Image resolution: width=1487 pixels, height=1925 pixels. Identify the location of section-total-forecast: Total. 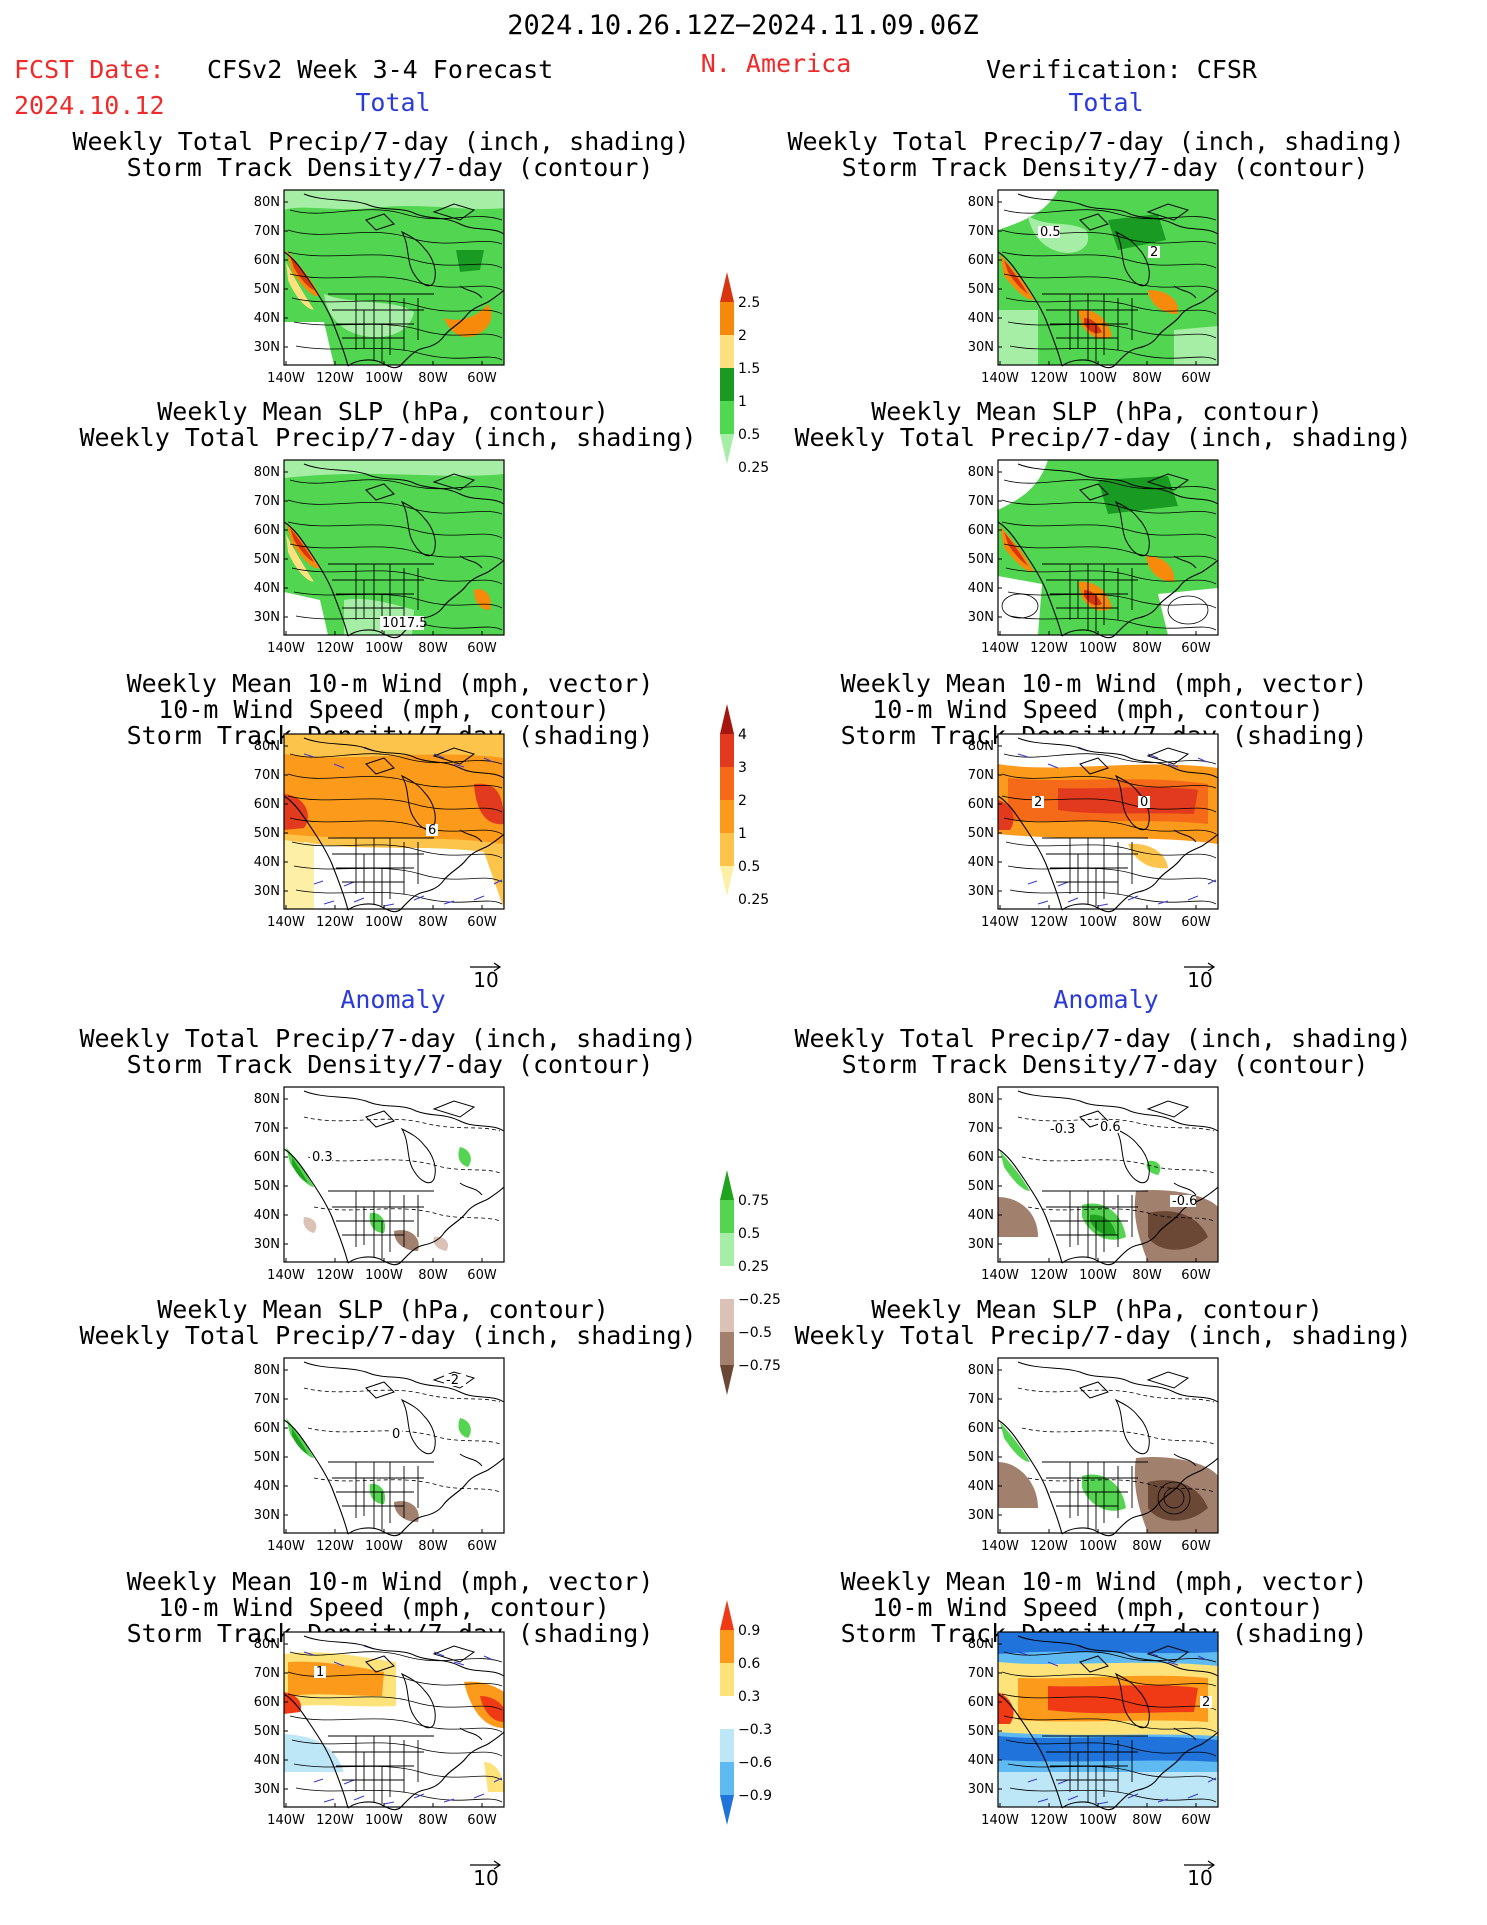
(393, 102).